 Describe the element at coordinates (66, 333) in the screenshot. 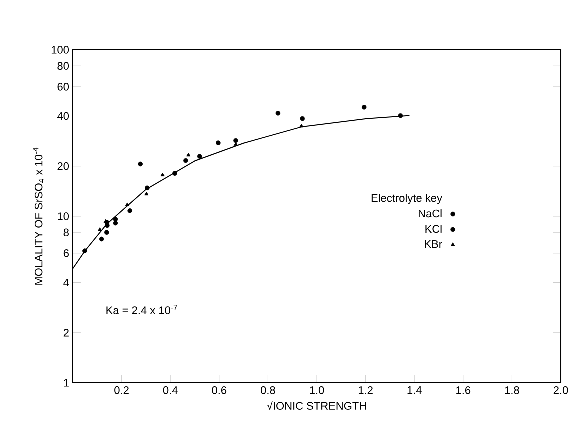

I see `y-tick-label: 2` at that location.